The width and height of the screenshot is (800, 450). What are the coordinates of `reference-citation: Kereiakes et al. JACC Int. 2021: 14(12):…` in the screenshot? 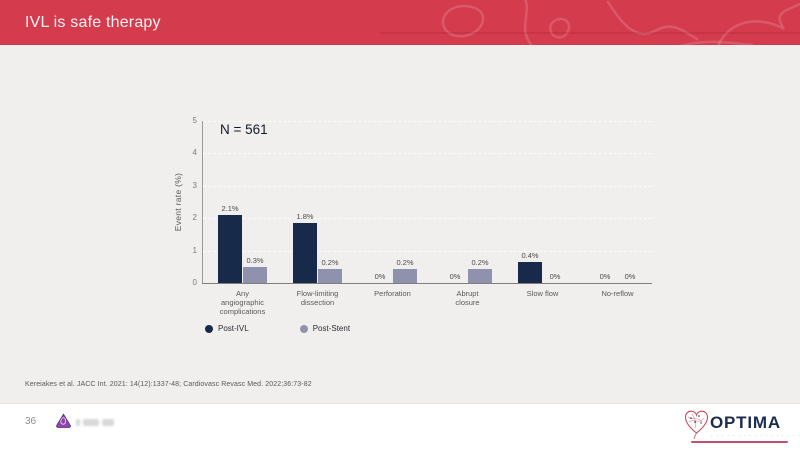 It's located at (168, 384).